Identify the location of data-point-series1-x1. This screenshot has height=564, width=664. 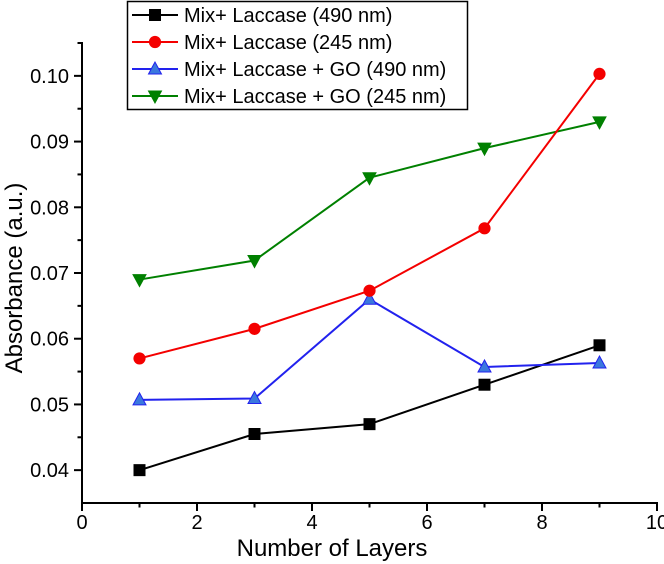
(139, 358).